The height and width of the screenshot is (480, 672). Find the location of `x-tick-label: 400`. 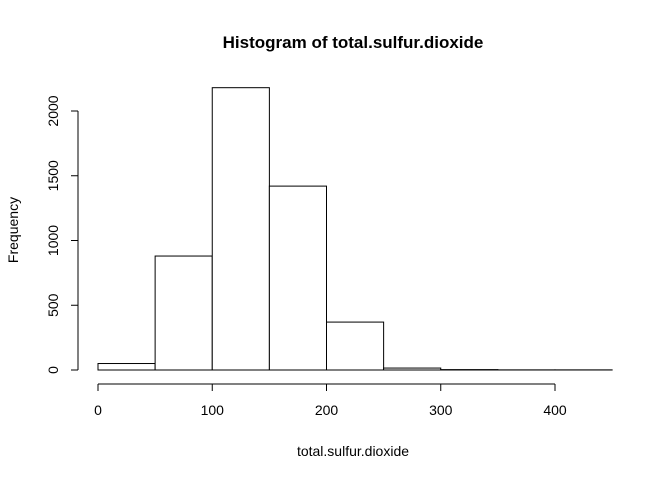

x-tick-label: 400 is located at coordinates (555, 410).